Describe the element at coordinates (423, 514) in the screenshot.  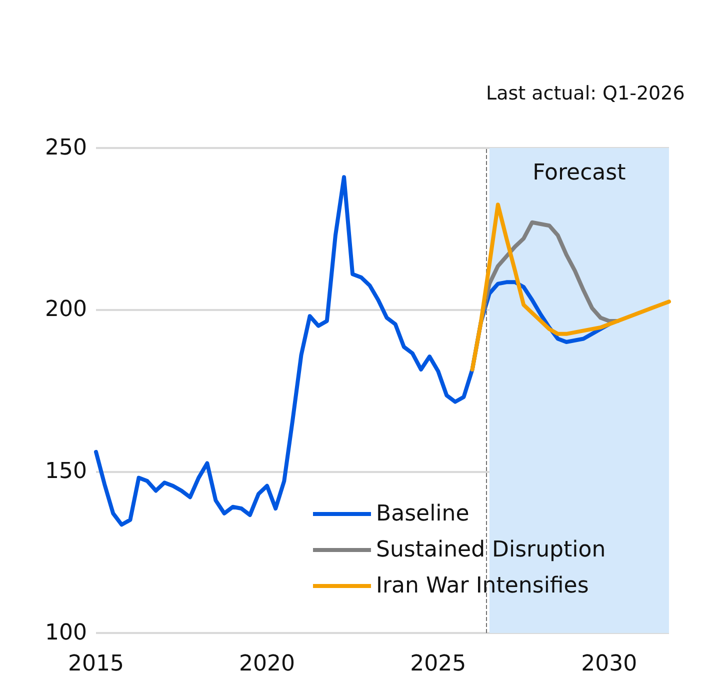
I see `legend-label: Baseline` at that location.